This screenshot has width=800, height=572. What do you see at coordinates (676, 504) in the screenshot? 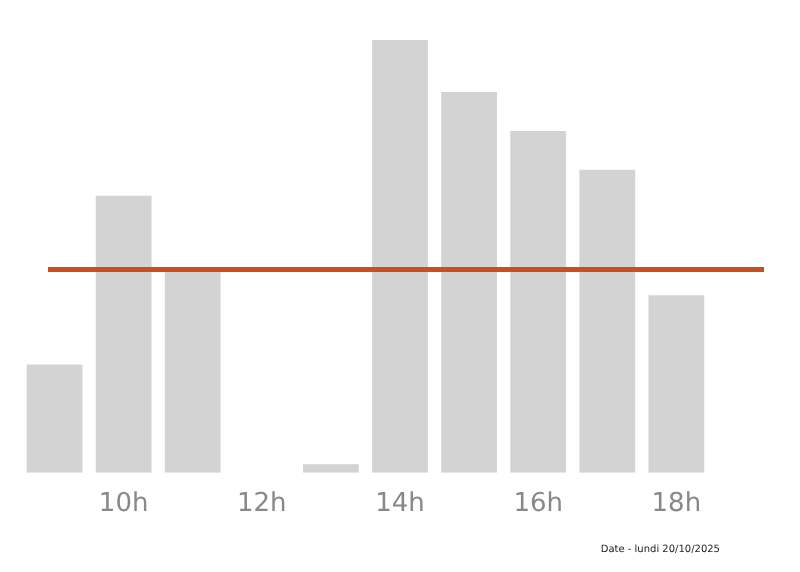
I see `x-tick-label: 18h` at bounding box center [676, 504].